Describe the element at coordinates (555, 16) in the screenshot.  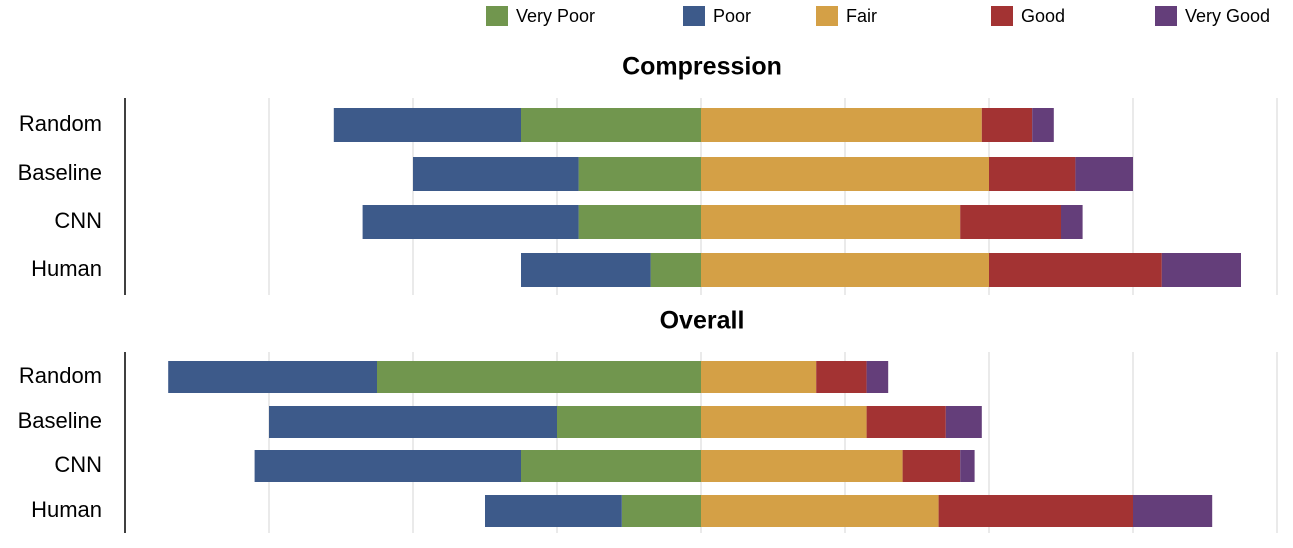
I see `legend-label: Very Poor` at that location.